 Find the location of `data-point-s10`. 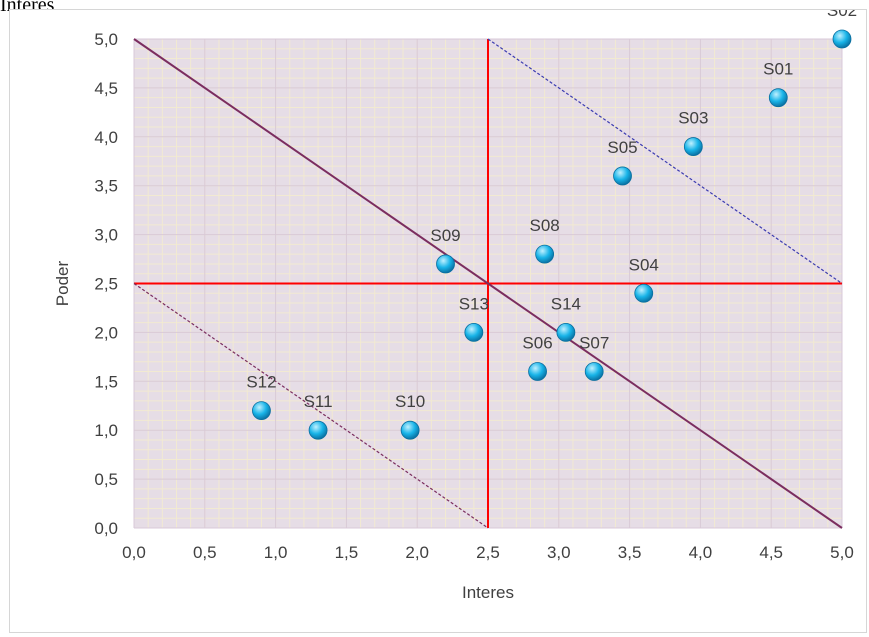

data-point-s10 is located at coordinates (410, 430).